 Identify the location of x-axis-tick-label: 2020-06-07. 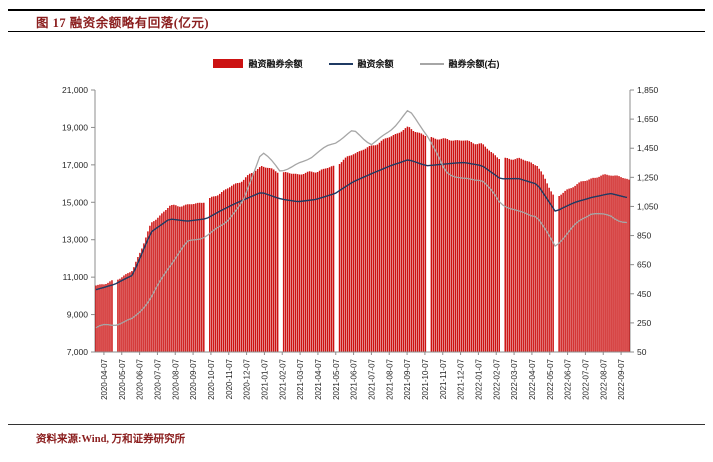
(140, 378).